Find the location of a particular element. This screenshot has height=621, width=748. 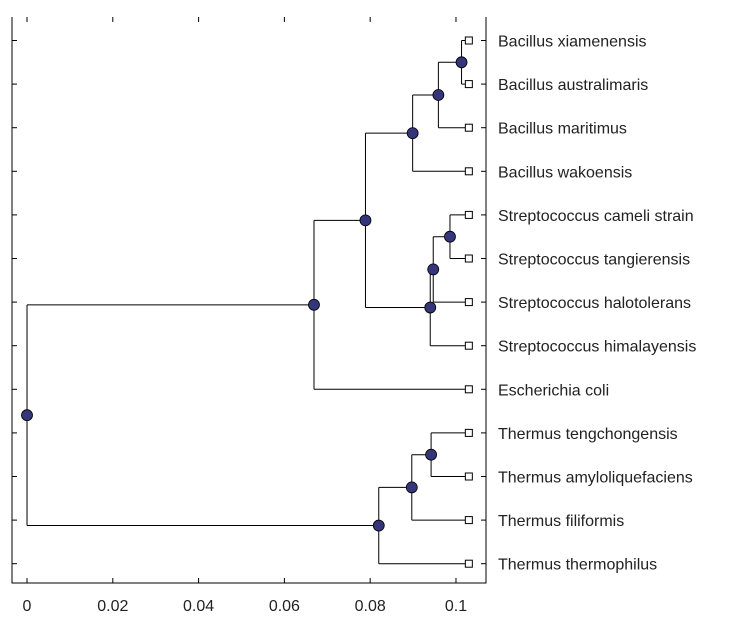

leaf-label: Thermus filiformis is located at coordinates (561, 521).